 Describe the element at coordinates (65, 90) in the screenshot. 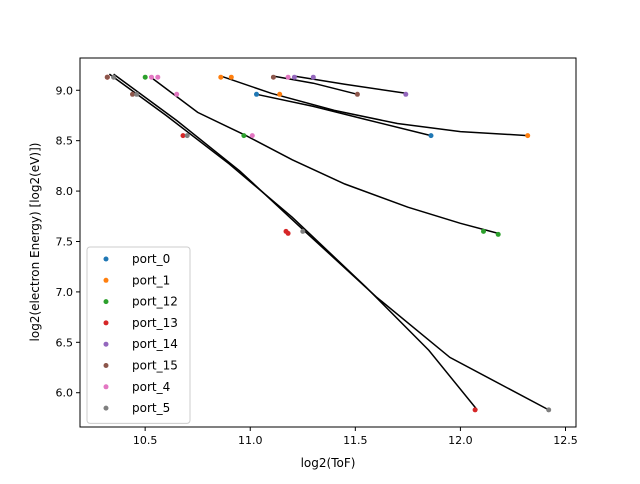

I see `y-tick-label: 9.0` at that location.